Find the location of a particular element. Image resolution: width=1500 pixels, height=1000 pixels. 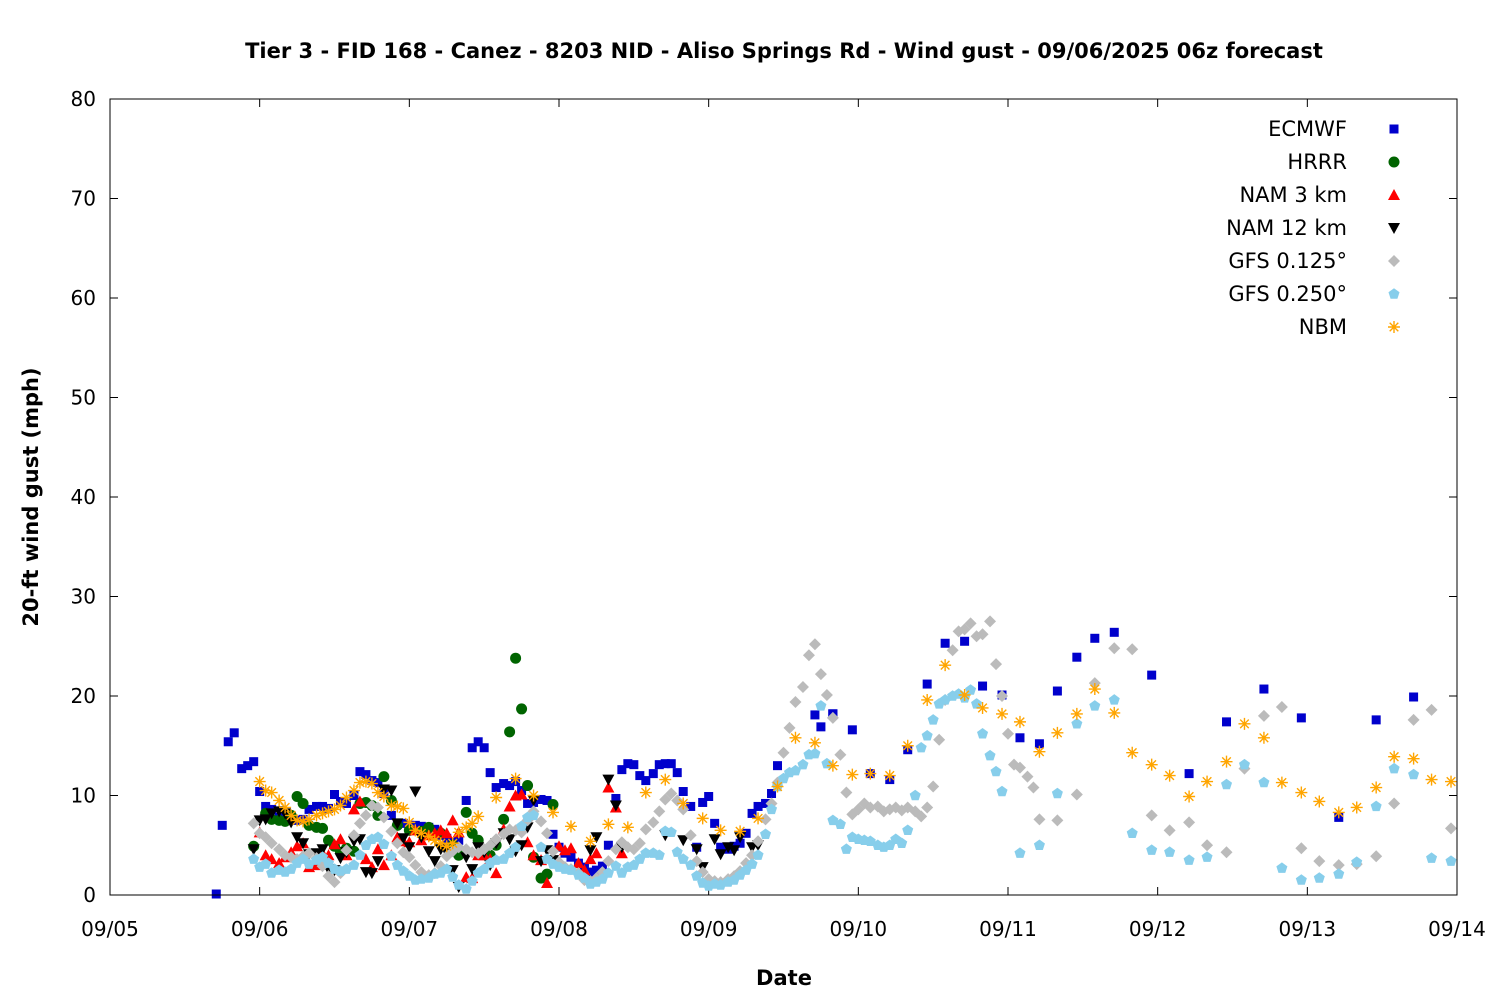

legend-item-gfs-0-125: GFS 0.125° is located at coordinates (1314, 261).